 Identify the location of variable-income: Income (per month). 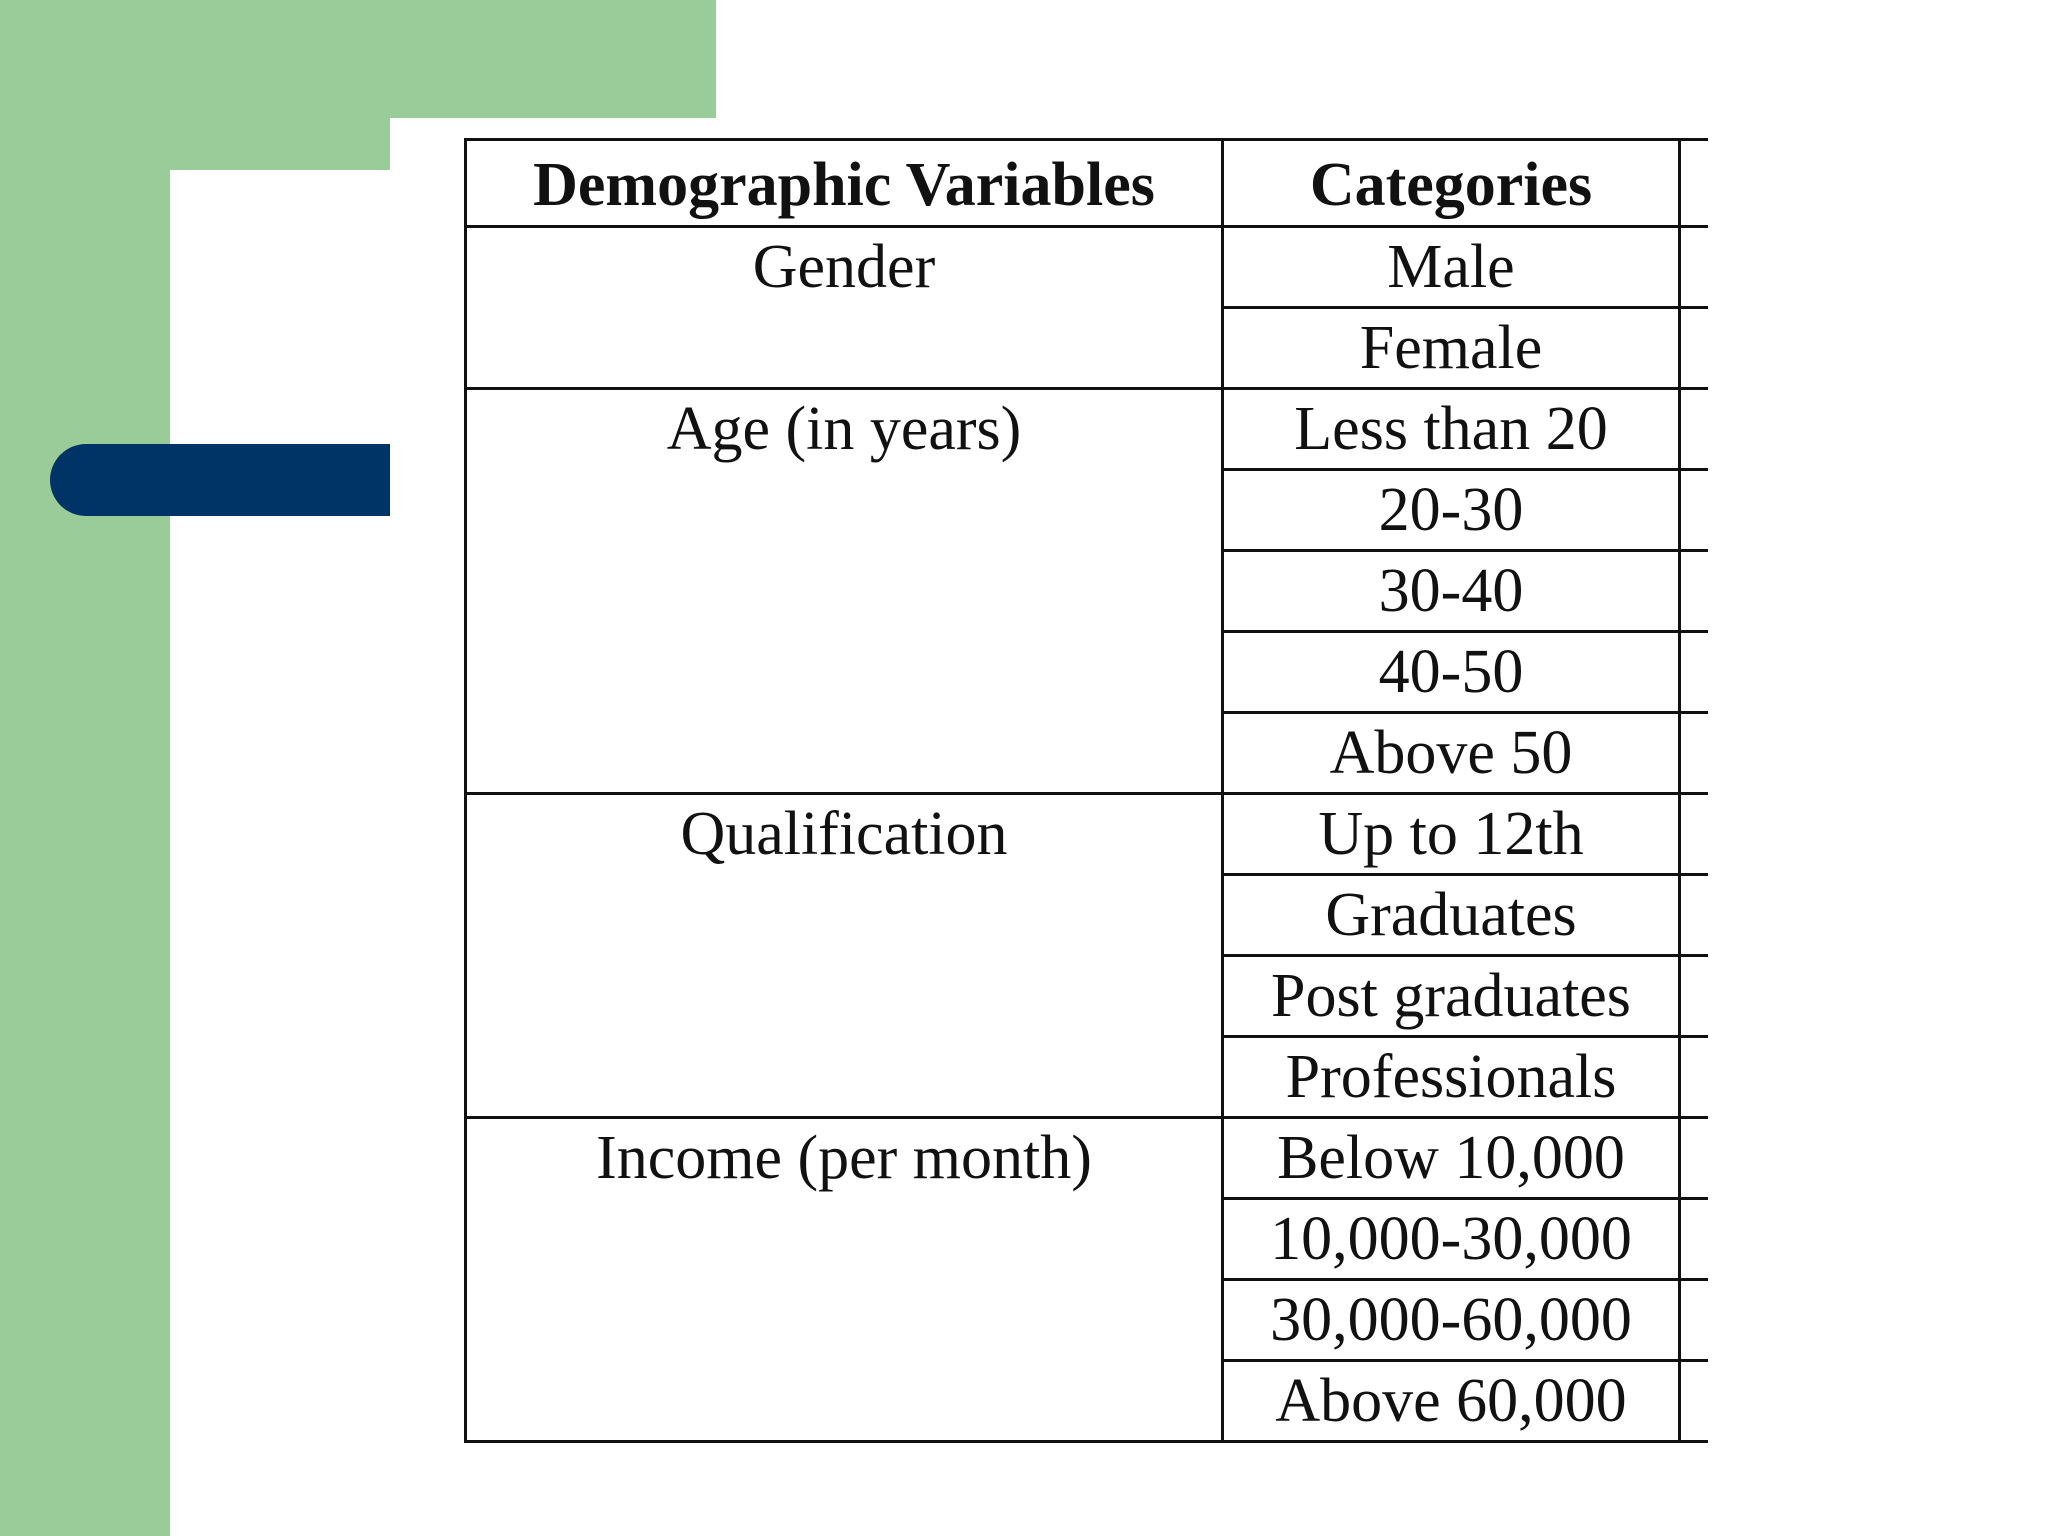
(844, 1279).